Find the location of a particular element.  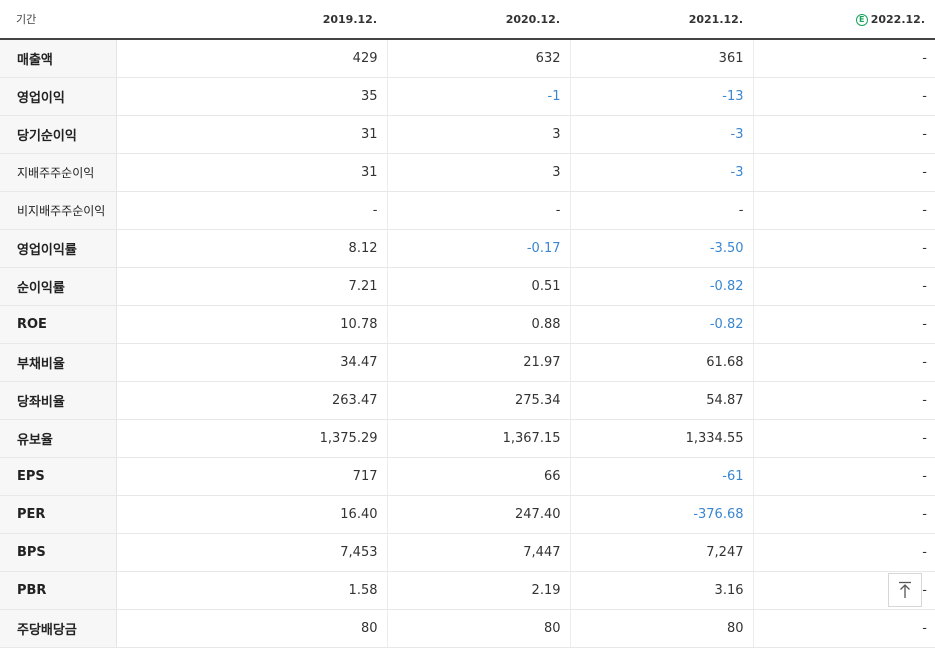

cell-2019: 263.47 is located at coordinates (252, 400).